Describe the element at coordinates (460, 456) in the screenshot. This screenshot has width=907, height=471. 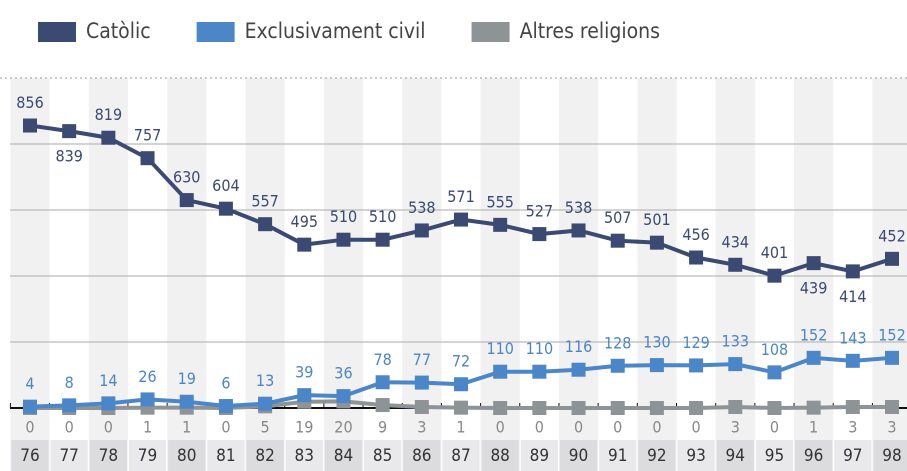
I see `x-tick-label: 87` at that location.